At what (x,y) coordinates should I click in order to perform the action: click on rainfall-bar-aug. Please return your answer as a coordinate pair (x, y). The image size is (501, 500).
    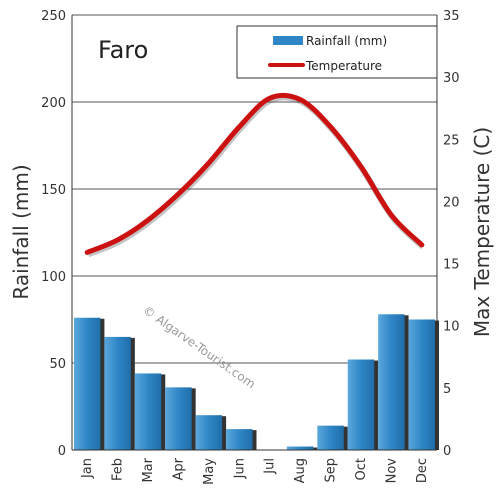
    Looking at the image, I should click on (300, 448).